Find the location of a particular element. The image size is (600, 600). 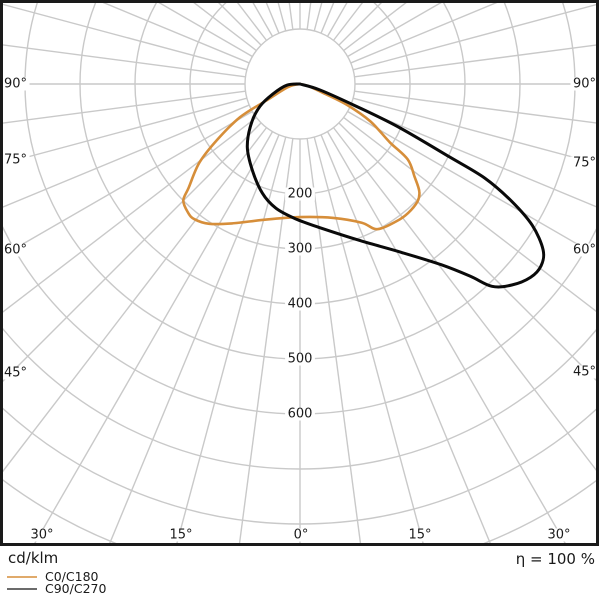

ring-value-label: 400 is located at coordinates (300, 304).